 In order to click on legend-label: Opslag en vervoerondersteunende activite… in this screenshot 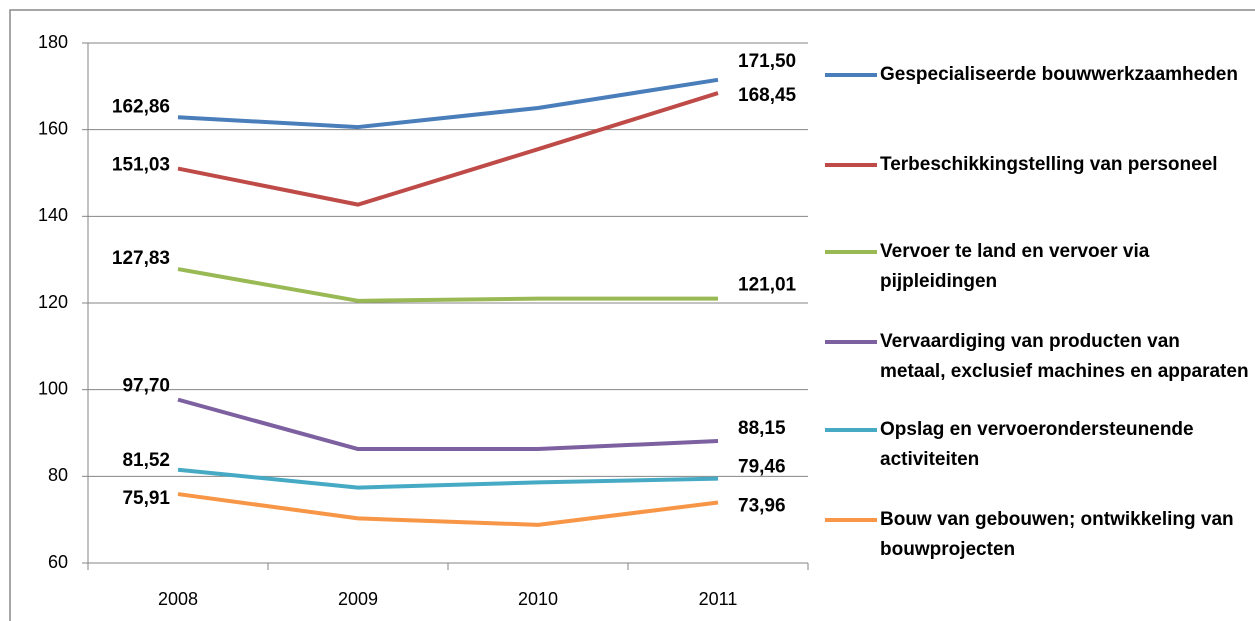, I will do `click(1037, 444)`.